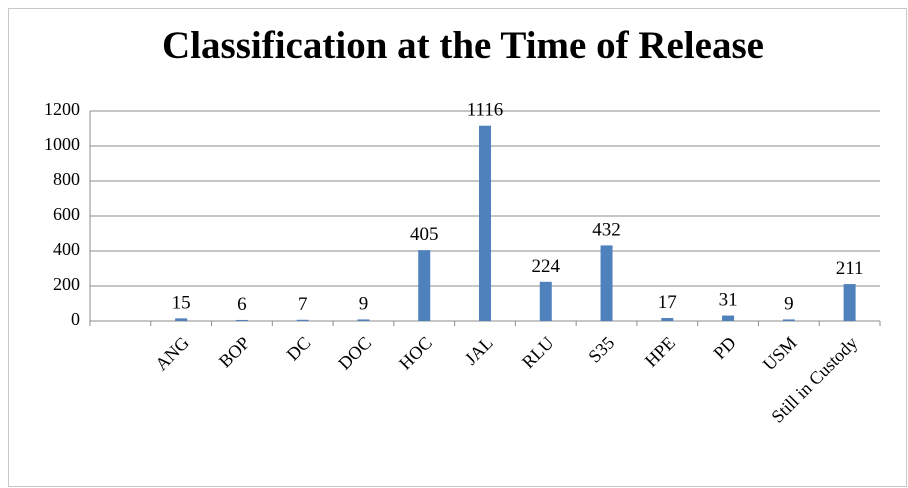 This screenshot has height=488, width=908. I want to click on data-label: 432, so click(606, 229).